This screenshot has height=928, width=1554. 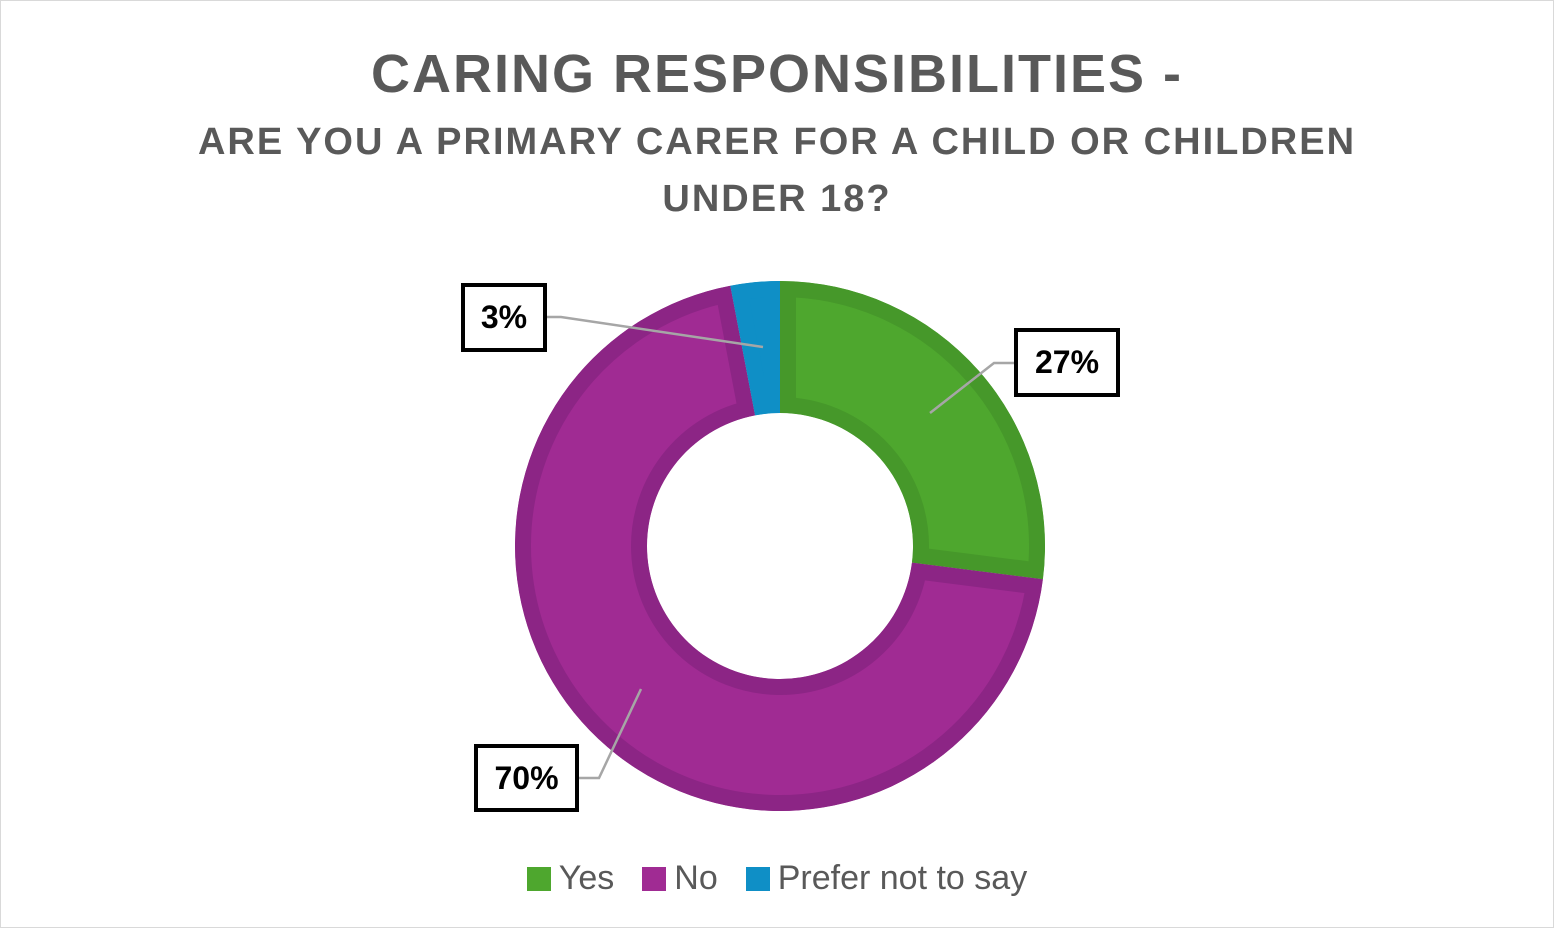 I want to click on leader-line-yes, so click(x=972, y=387).